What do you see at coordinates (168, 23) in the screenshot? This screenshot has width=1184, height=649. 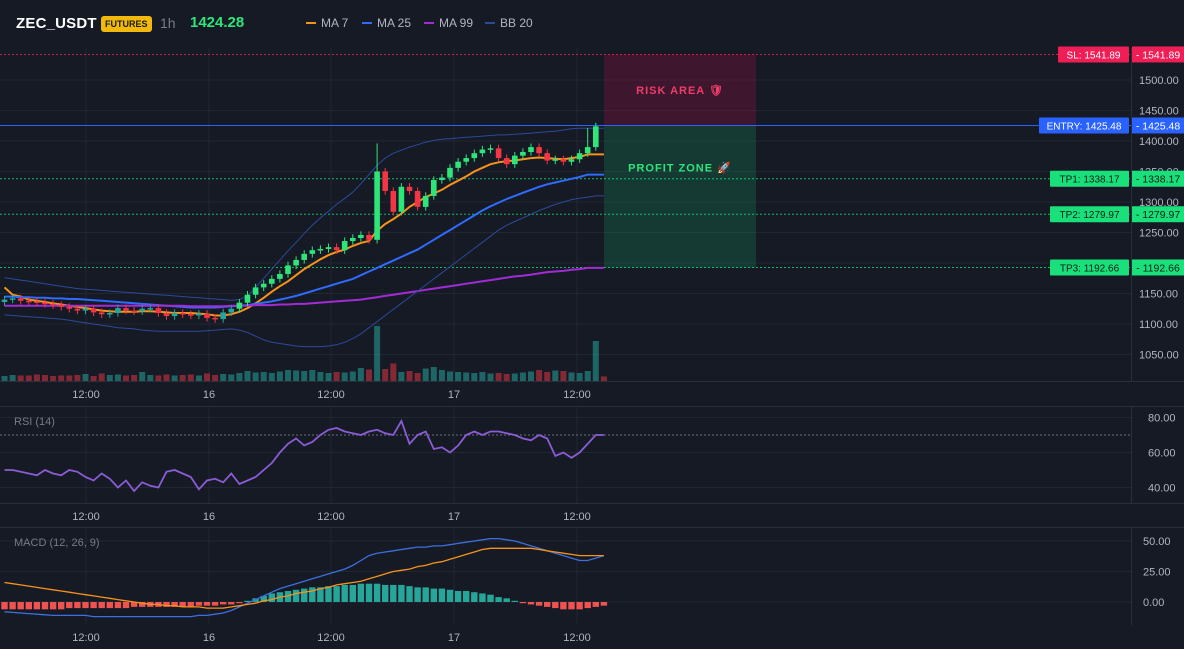 I see `timeframe-label: 1h` at bounding box center [168, 23].